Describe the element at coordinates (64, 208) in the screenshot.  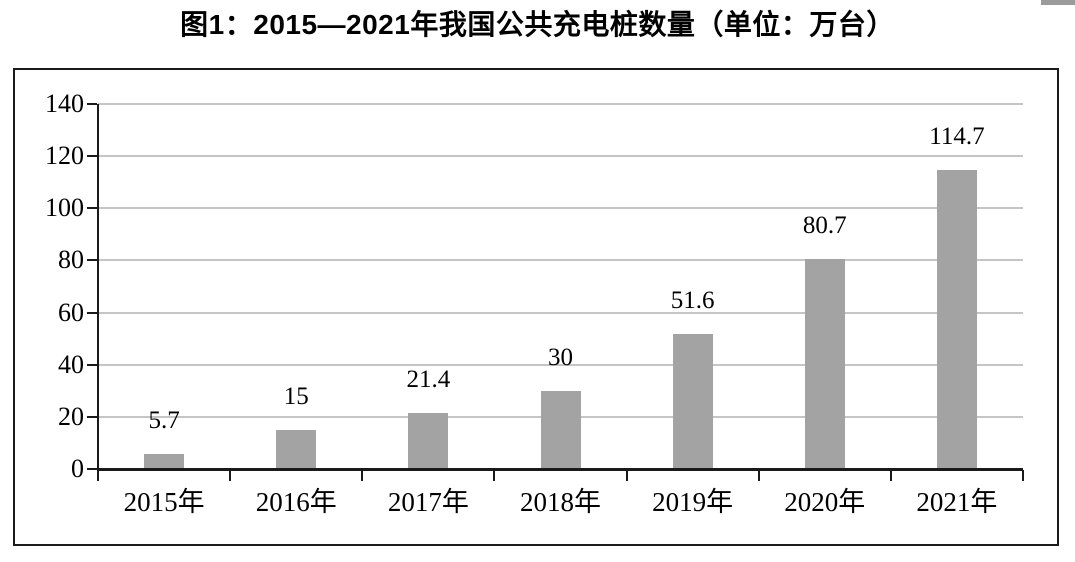
I see `y-axis-label-100: 100` at that location.